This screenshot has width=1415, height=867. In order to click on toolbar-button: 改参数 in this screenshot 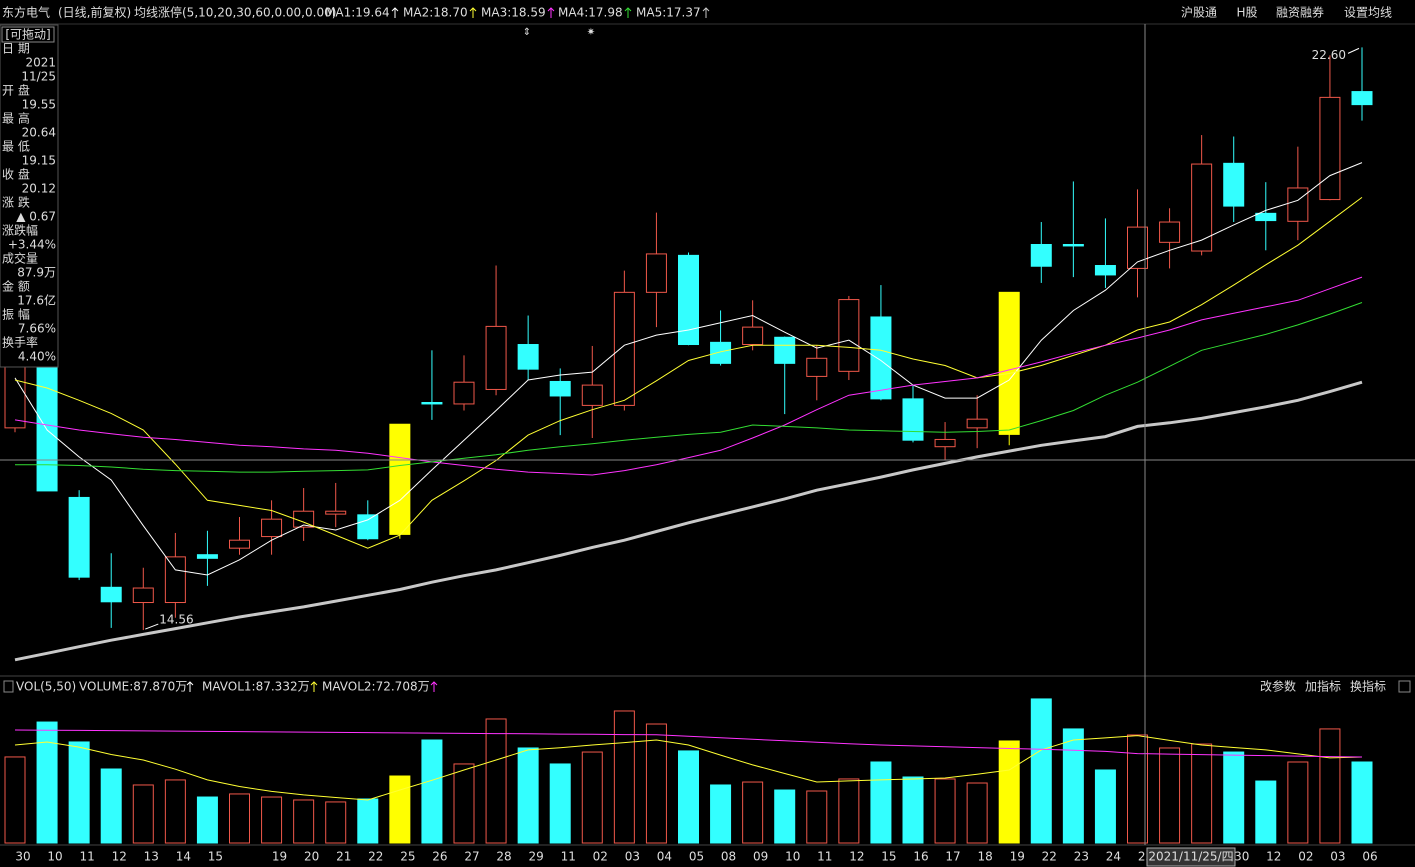, I will do `click(1278, 686)`.